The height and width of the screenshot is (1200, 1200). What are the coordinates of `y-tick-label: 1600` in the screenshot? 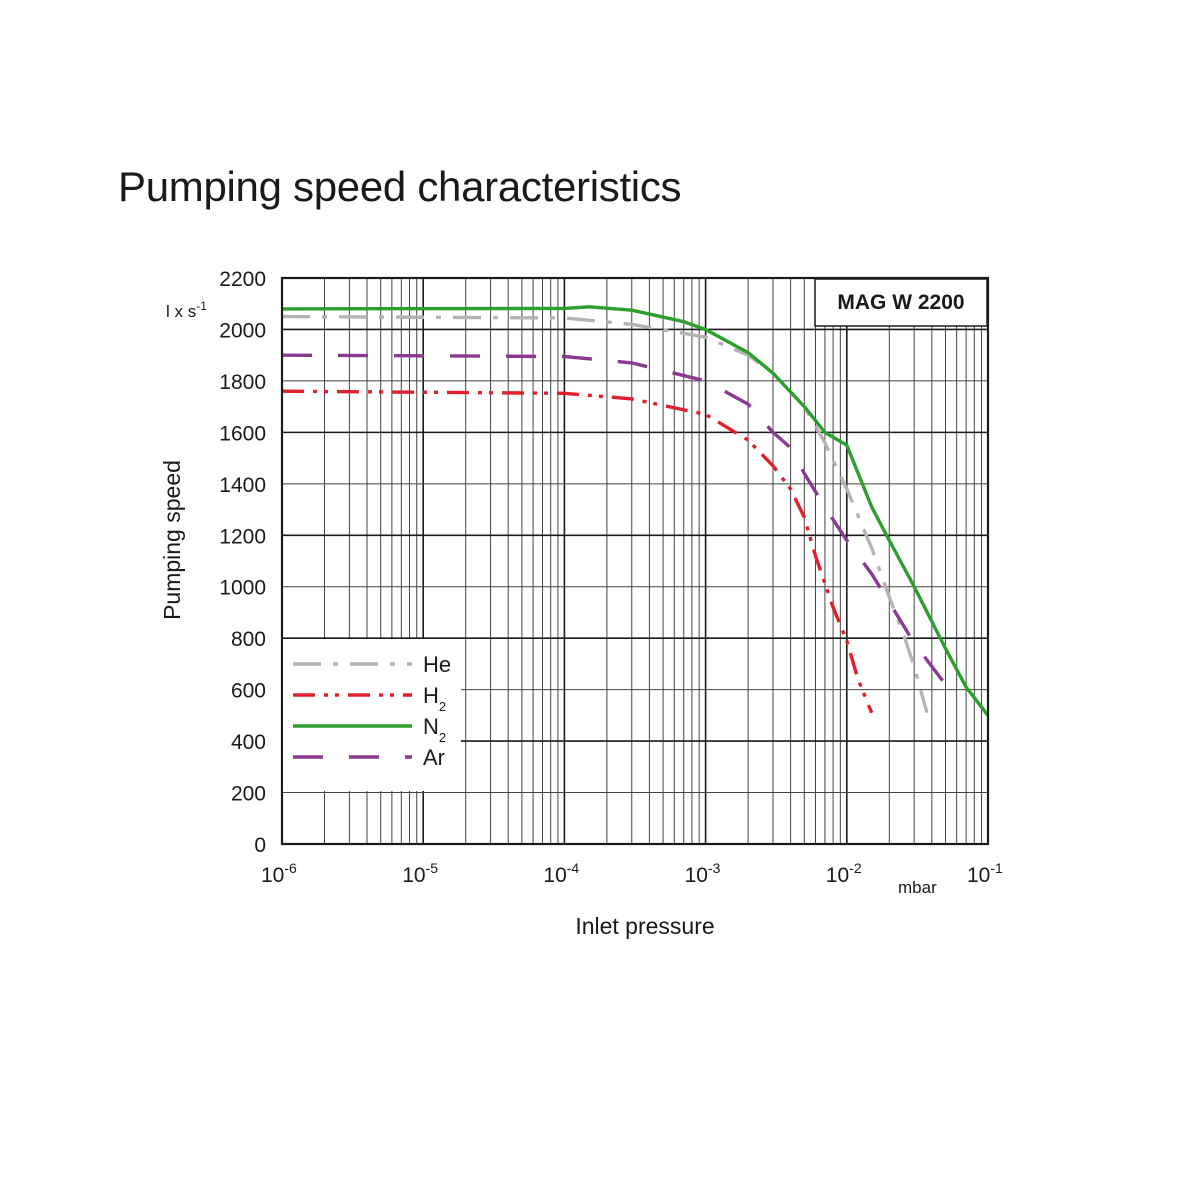 It's located at (242, 433).